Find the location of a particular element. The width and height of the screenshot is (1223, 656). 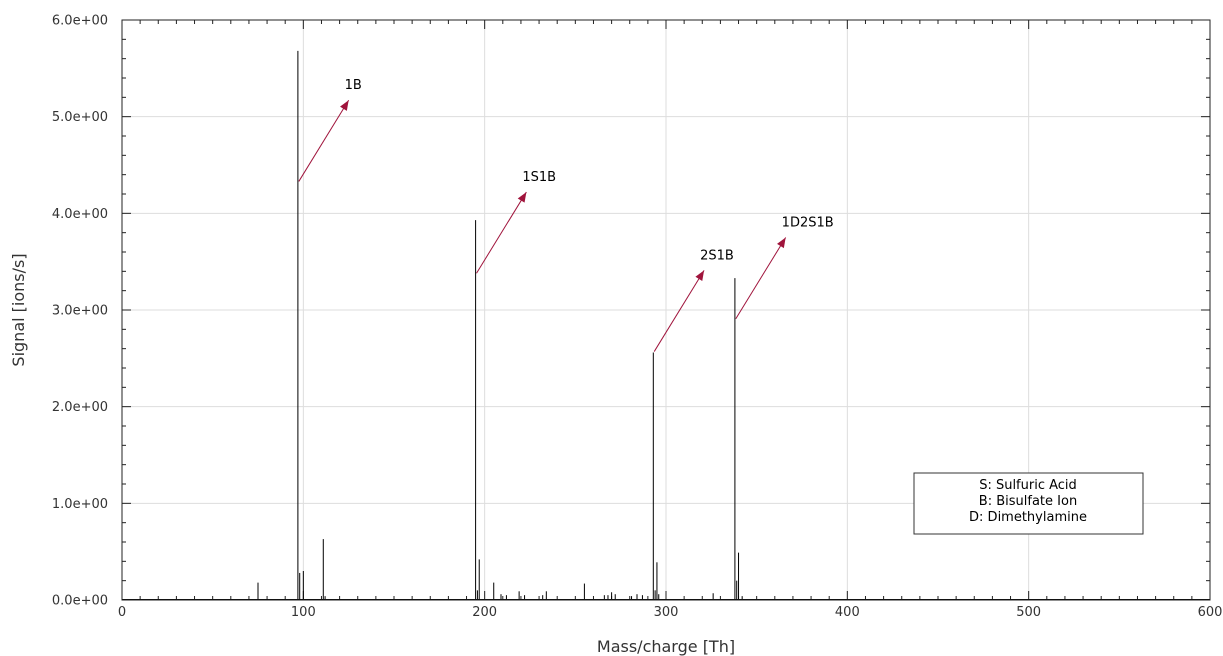

y-tick-label: 2.0e+00 is located at coordinates (80, 407).